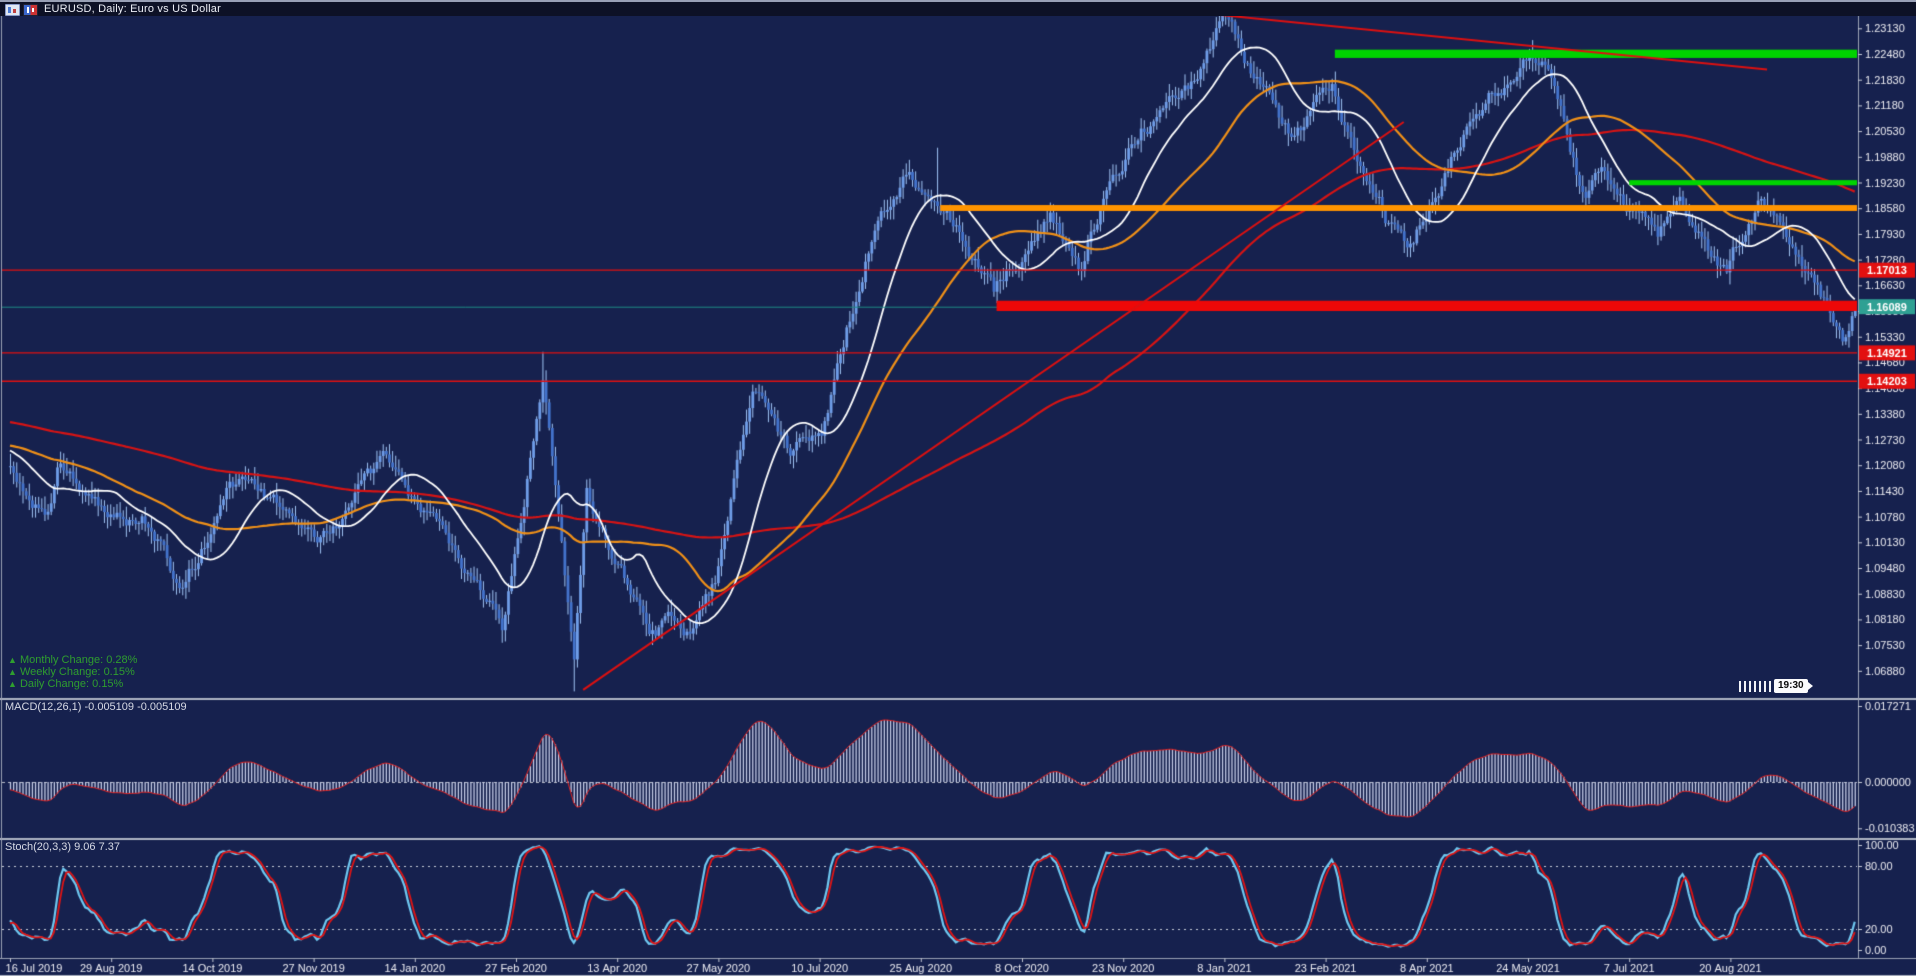 The width and height of the screenshot is (1916, 976). I want to click on symbol-pair-icon, so click(30, 10).